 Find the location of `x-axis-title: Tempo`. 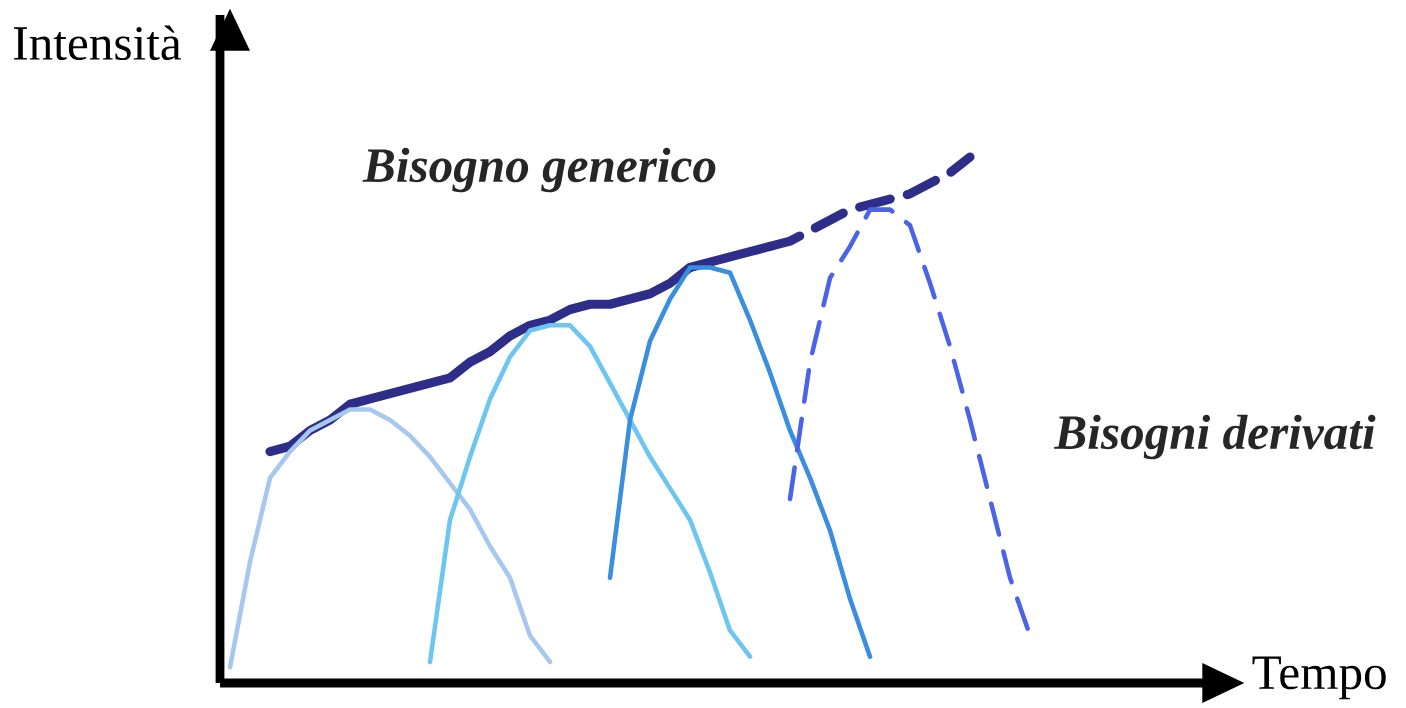

x-axis-title: Tempo is located at coordinates (1319, 678).